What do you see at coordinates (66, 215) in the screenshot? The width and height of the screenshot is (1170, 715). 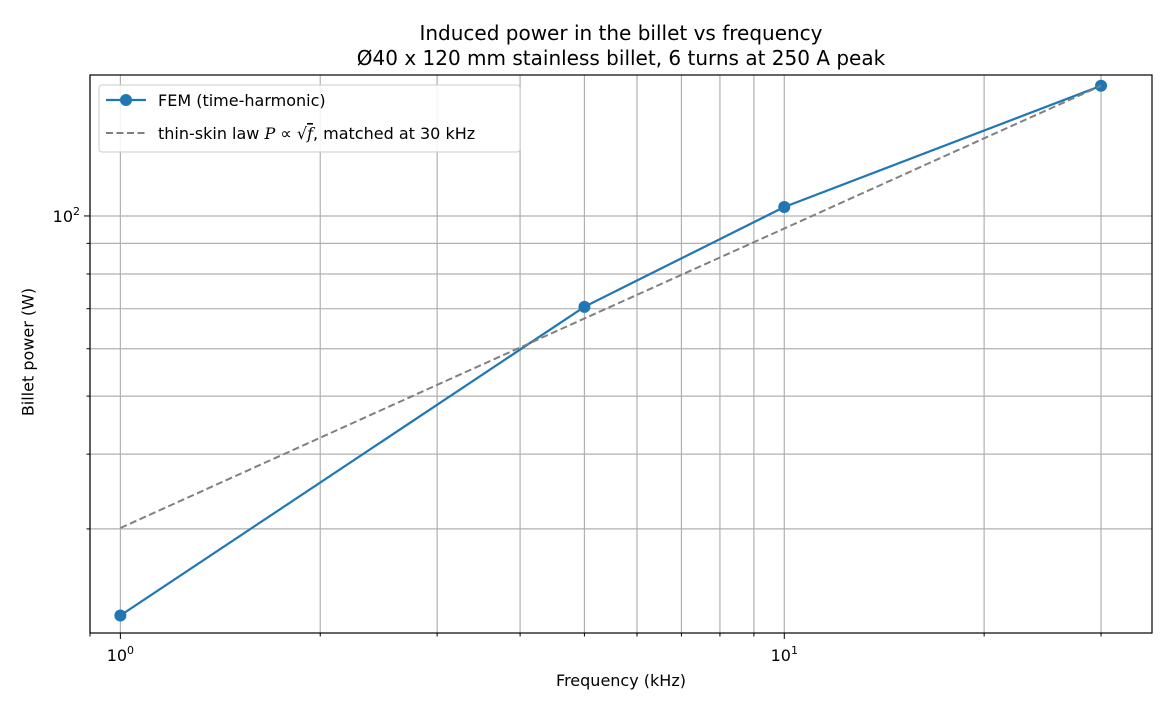 I see `y-tick-label: 102` at bounding box center [66, 215].